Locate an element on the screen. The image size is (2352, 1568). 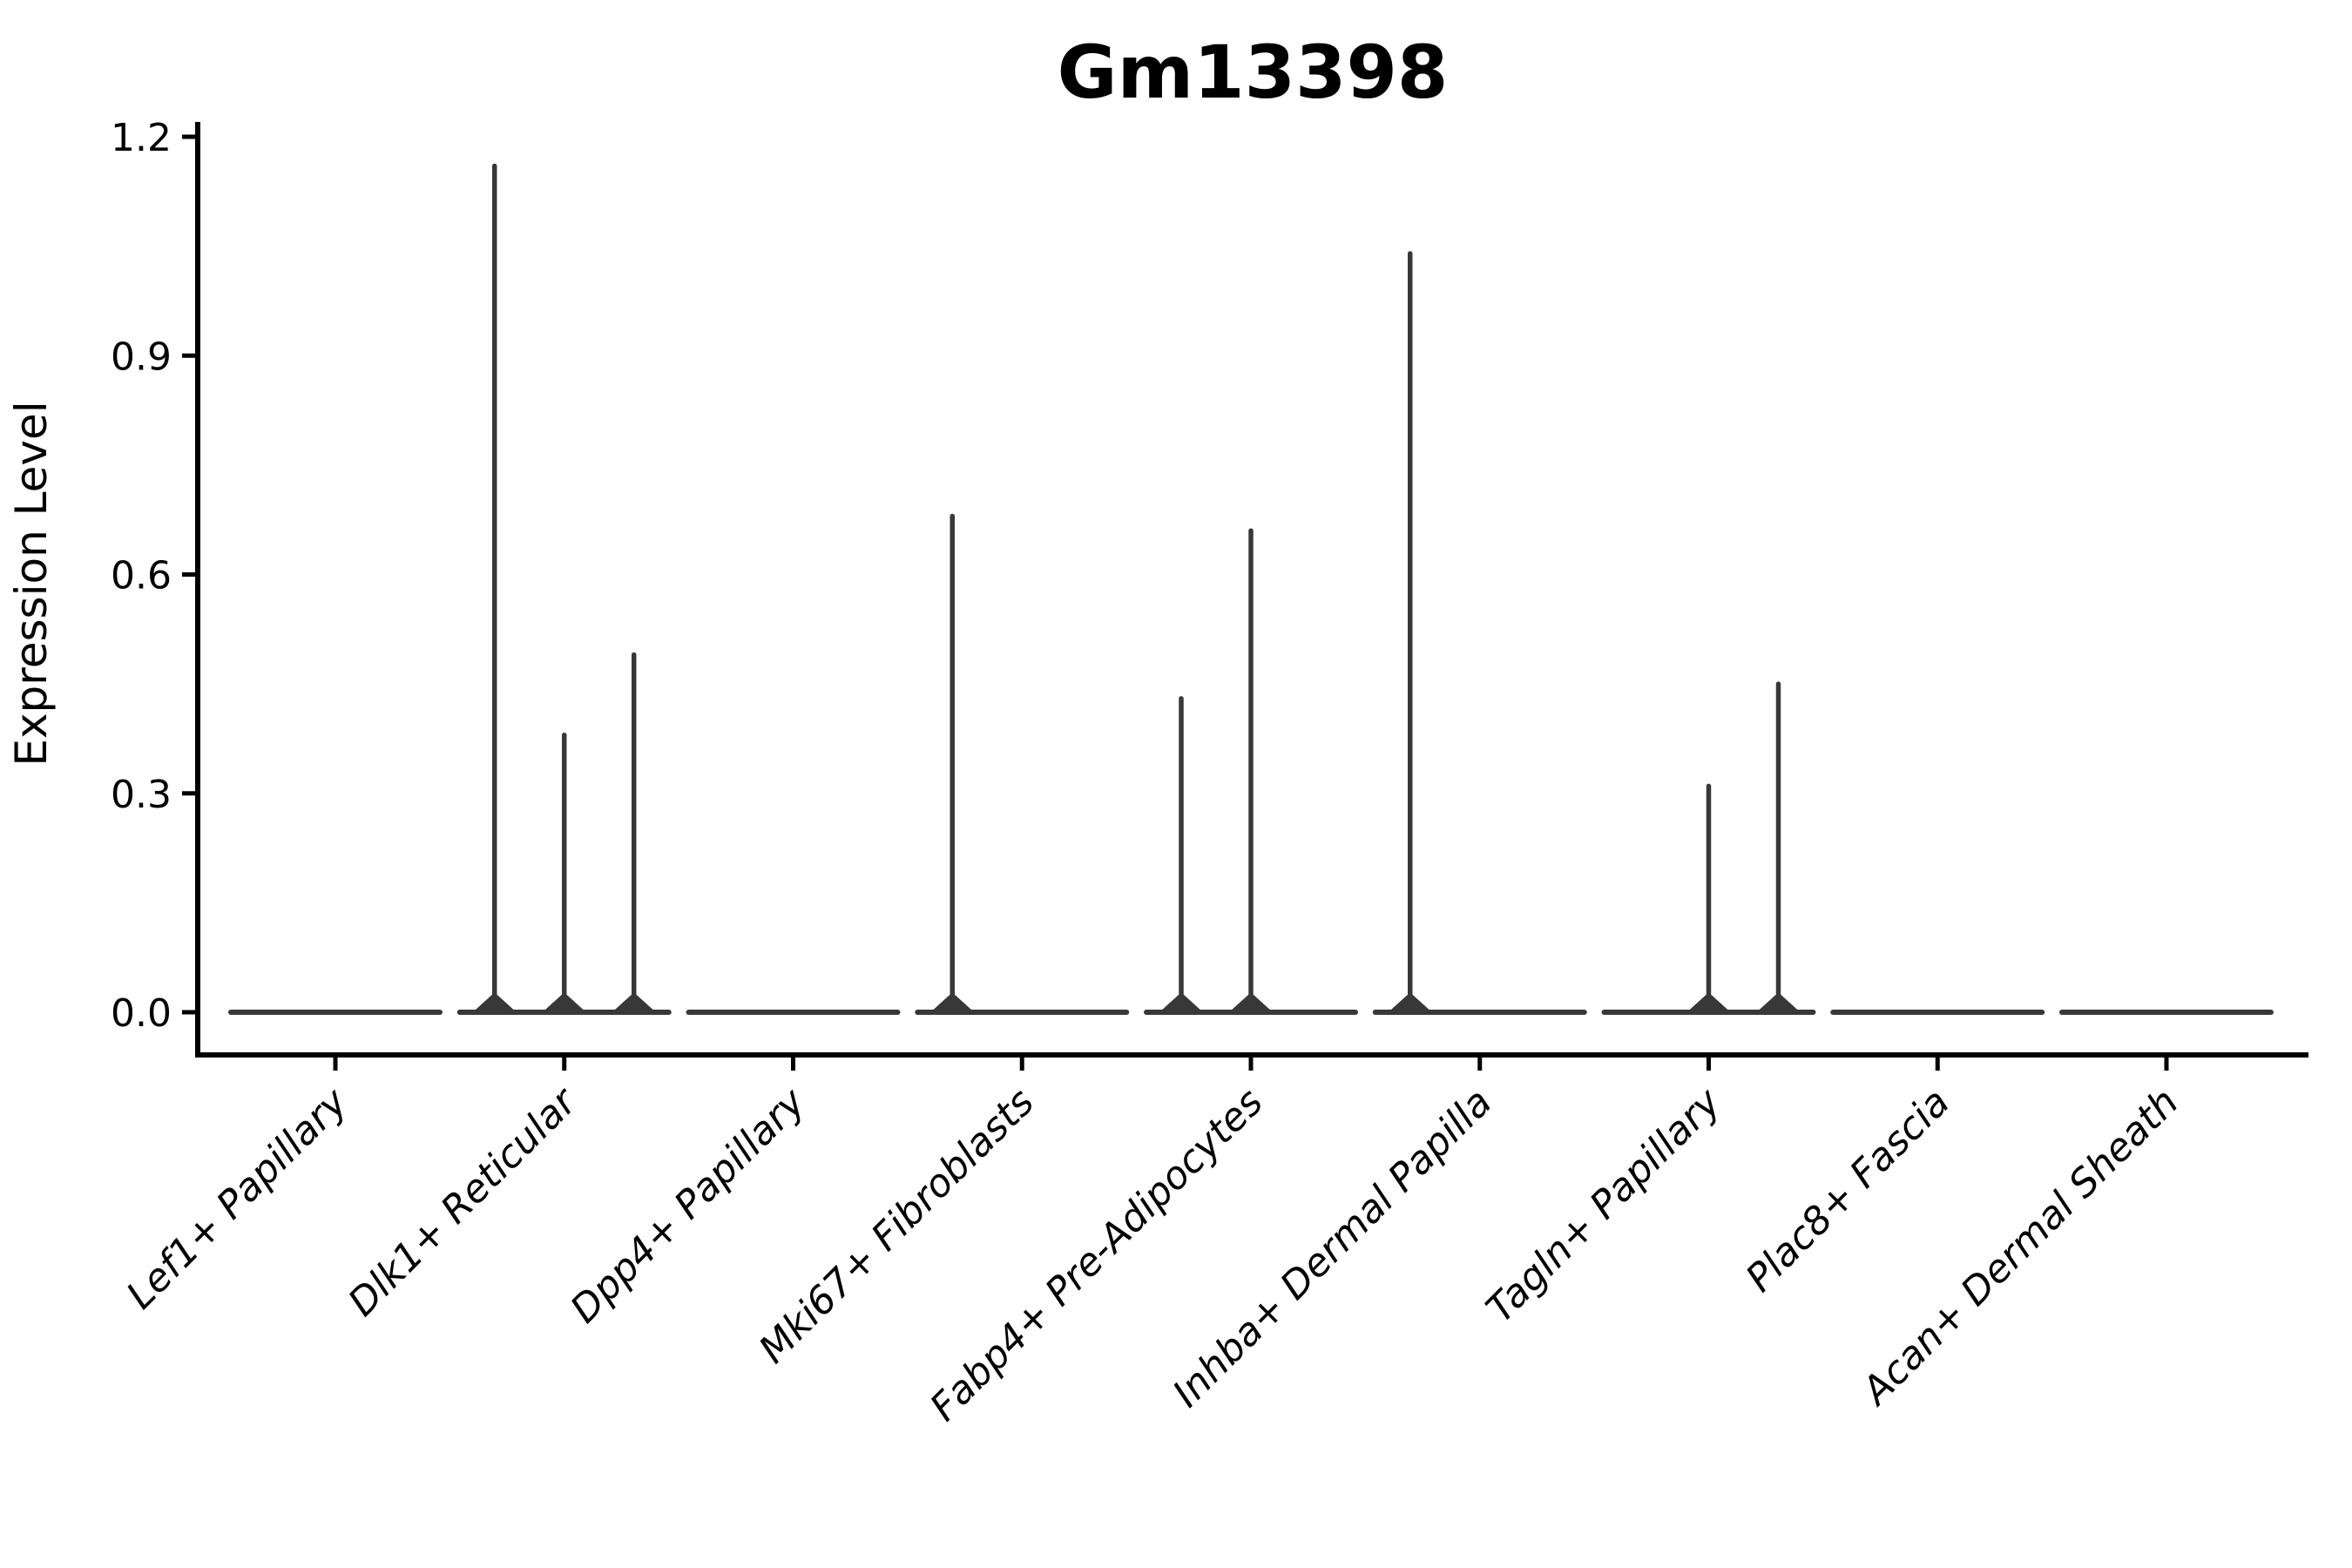
y-tick-label: 0.3 is located at coordinates (141, 795).